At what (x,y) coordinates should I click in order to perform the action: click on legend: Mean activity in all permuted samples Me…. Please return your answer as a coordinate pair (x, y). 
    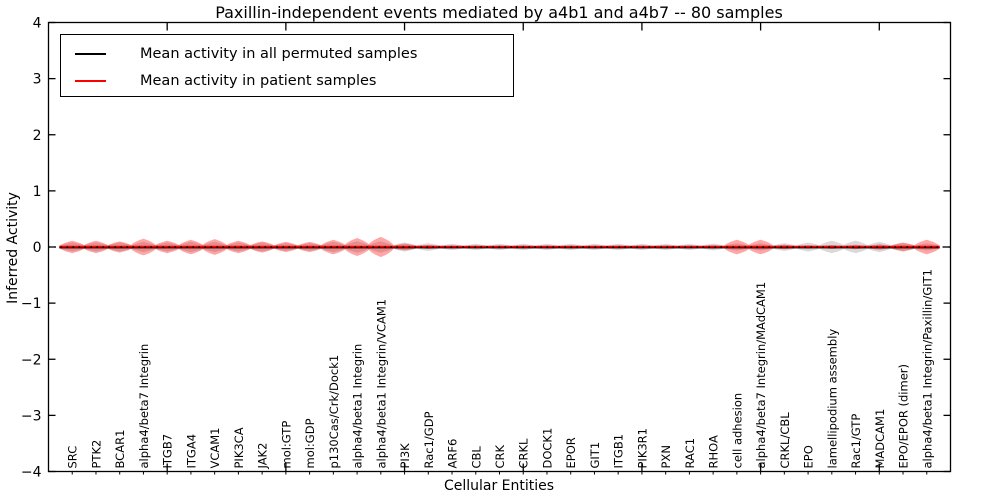
    Looking at the image, I should click on (287, 65).